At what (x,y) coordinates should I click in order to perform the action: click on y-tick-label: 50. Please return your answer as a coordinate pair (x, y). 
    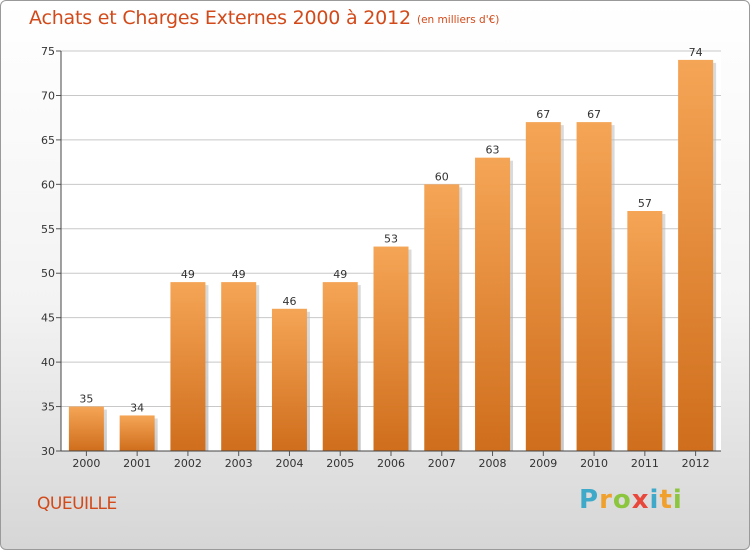
    Looking at the image, I should click on (48, 273).